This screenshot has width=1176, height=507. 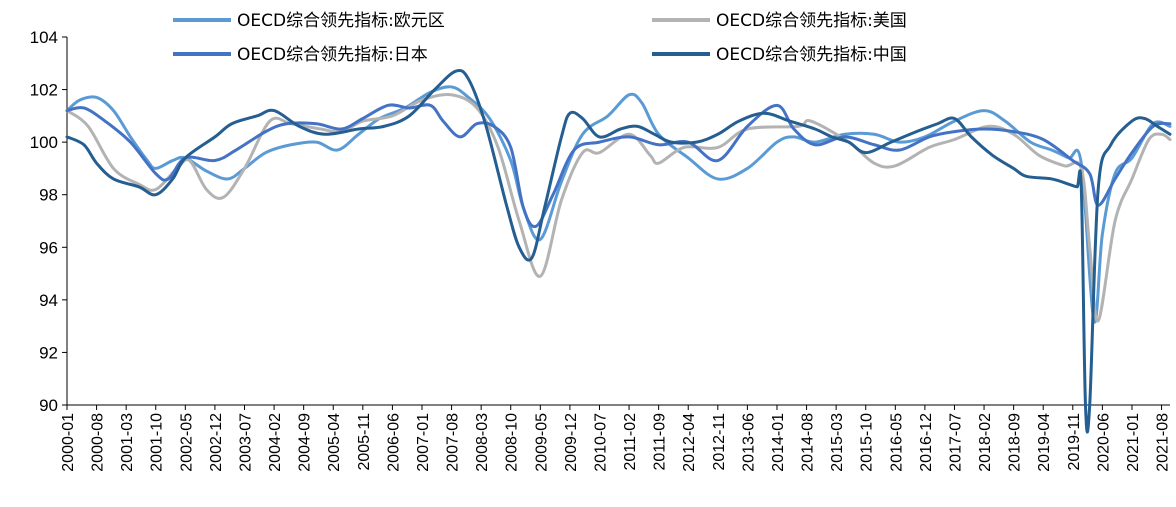 What do you see at coordinates (748, 442) in the screenshot?
I see `x-tick-label: 2013-06` at bounding box center [748, 442].